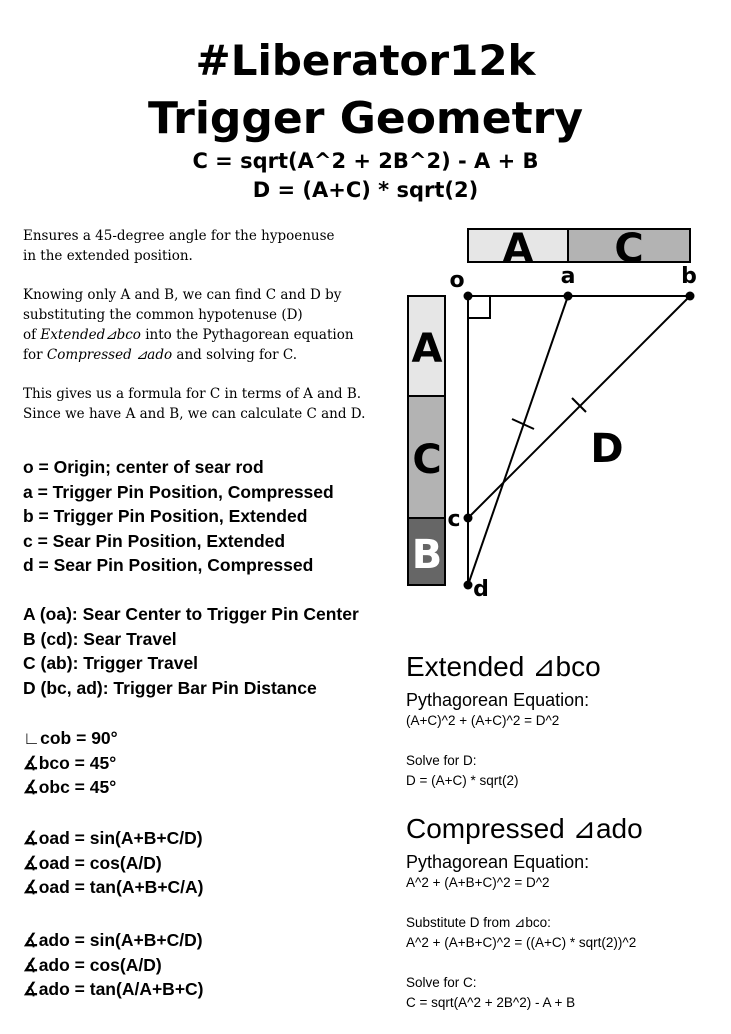  I want to click on intro-p2-line3-pre: of, so click(32, 335).